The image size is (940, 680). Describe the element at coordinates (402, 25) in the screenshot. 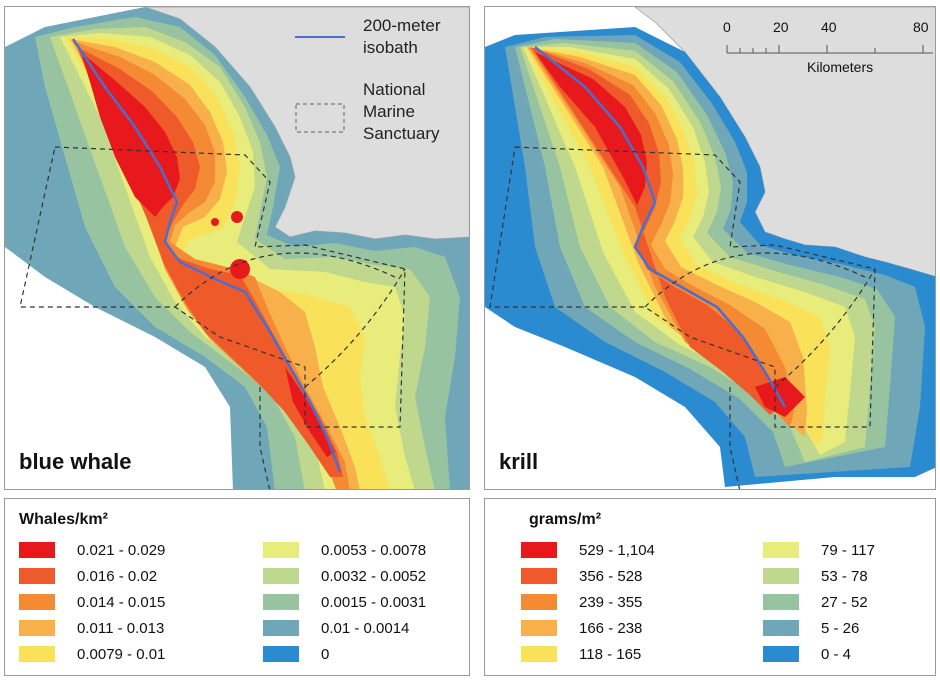

I see `isobath-line1: 200-meter` at that location.